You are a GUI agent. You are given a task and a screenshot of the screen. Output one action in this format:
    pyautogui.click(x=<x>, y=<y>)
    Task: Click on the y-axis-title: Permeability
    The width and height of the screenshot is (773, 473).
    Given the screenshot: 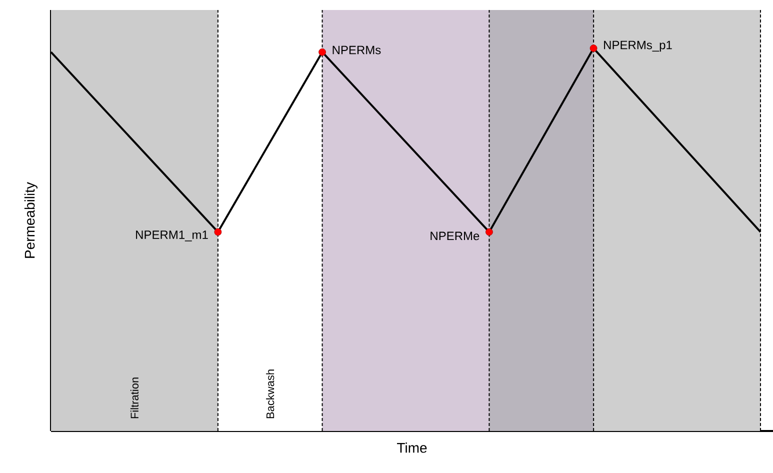 What is the action you would take?
    pyautogui.click(x=31, y=220)
    